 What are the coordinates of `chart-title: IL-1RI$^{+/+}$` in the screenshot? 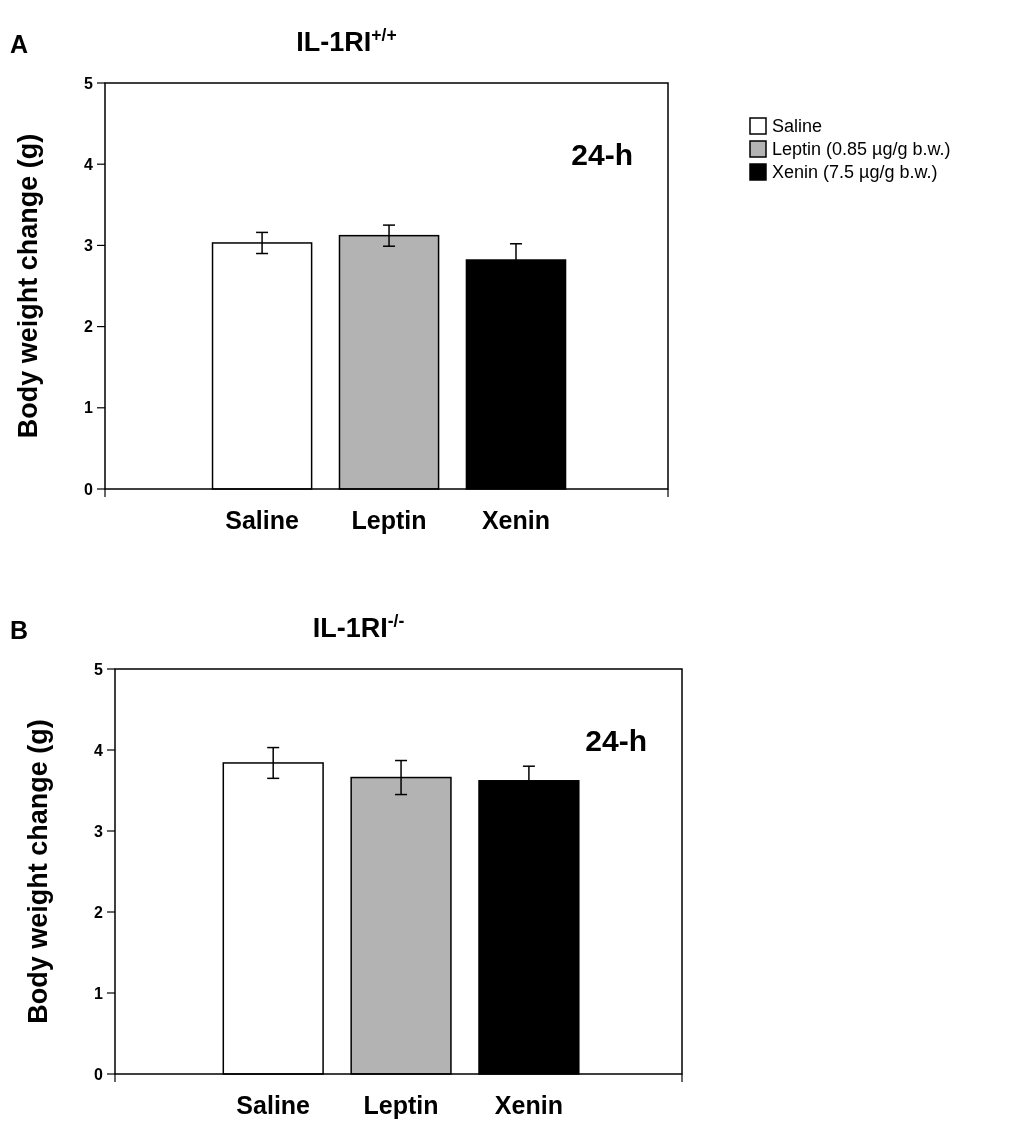 It's located at (346, 41).